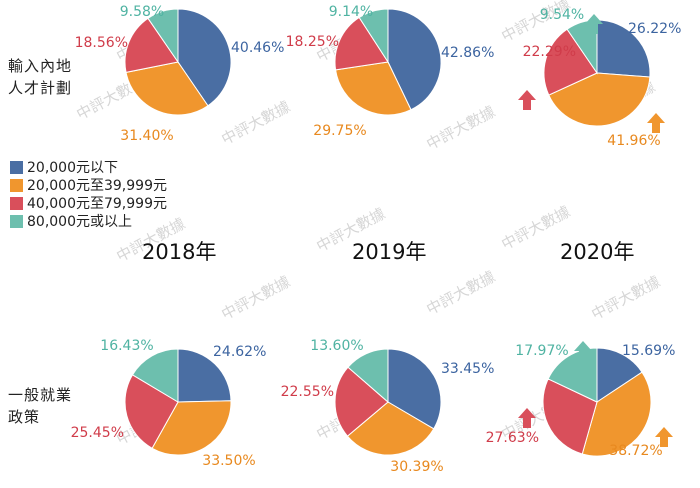  What do you see at coordinates (101, 43) in the screenshot?
I see `slice-label: 18.56%` at bounding box center [101, 43].